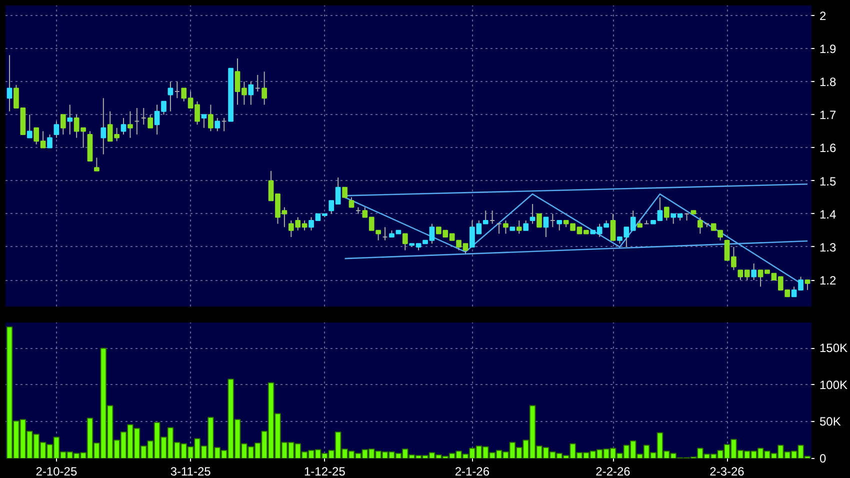  Describe the element at coordinates (828, 181) in the screenshot. I see `y-tick-label: 1.5` at that location.